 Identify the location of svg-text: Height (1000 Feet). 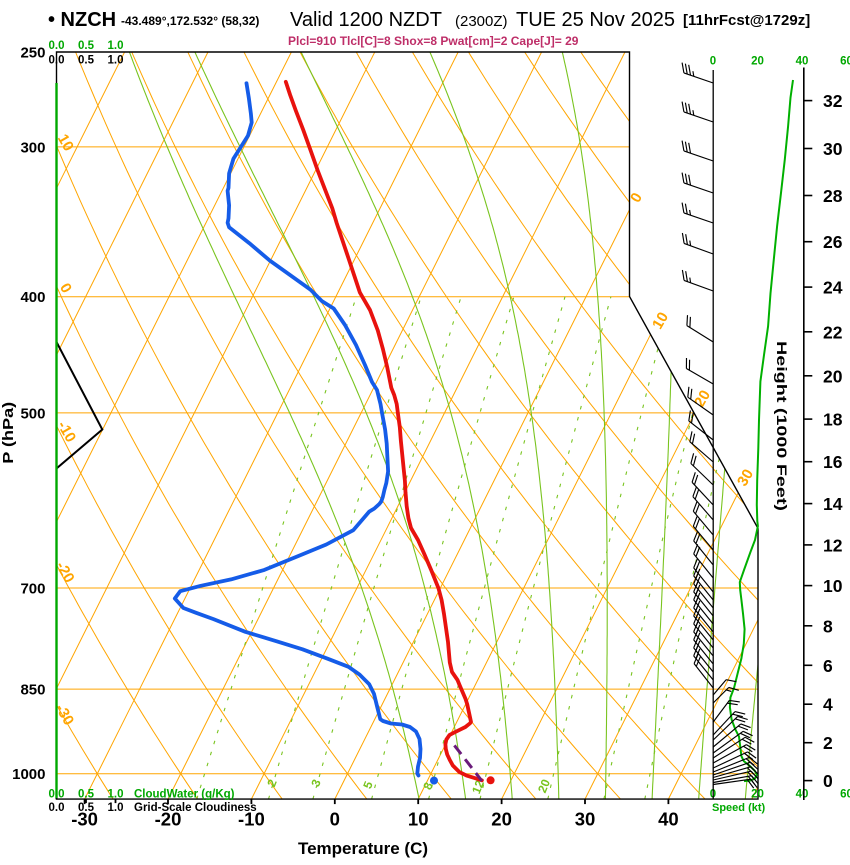
(781, 426).